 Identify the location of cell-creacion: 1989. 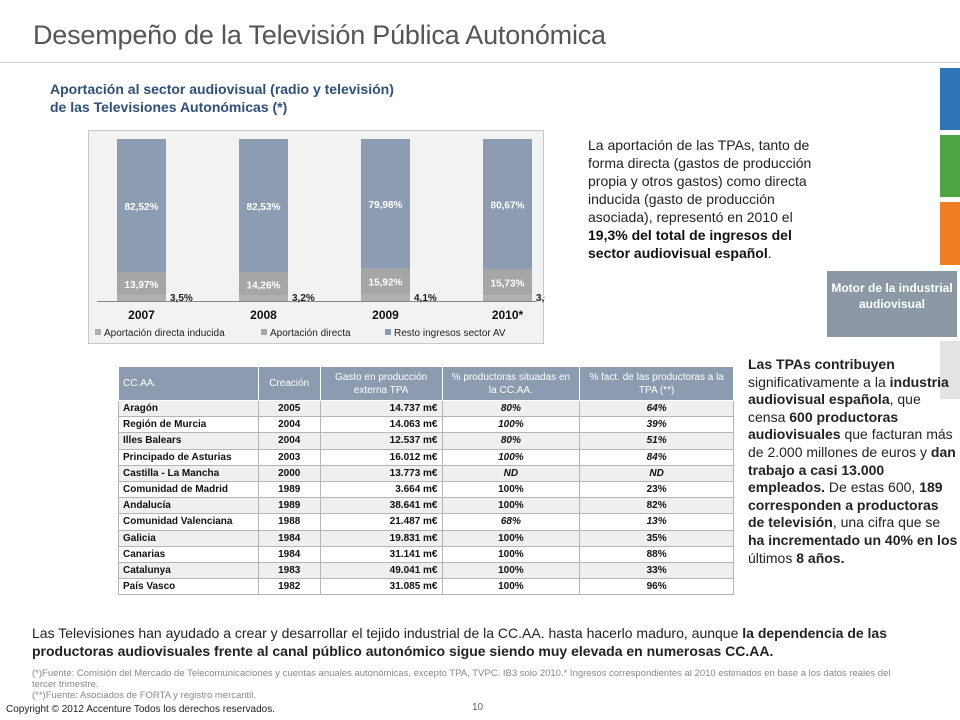
(289, 506).